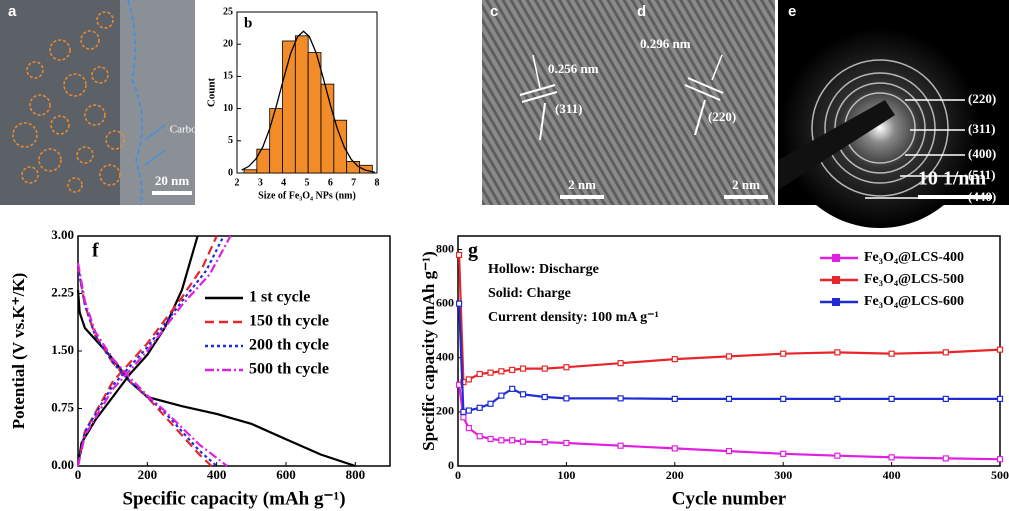 The width and height of the screenshot is (1009, 511). I want to click on plot-frame, so click(234, 351).